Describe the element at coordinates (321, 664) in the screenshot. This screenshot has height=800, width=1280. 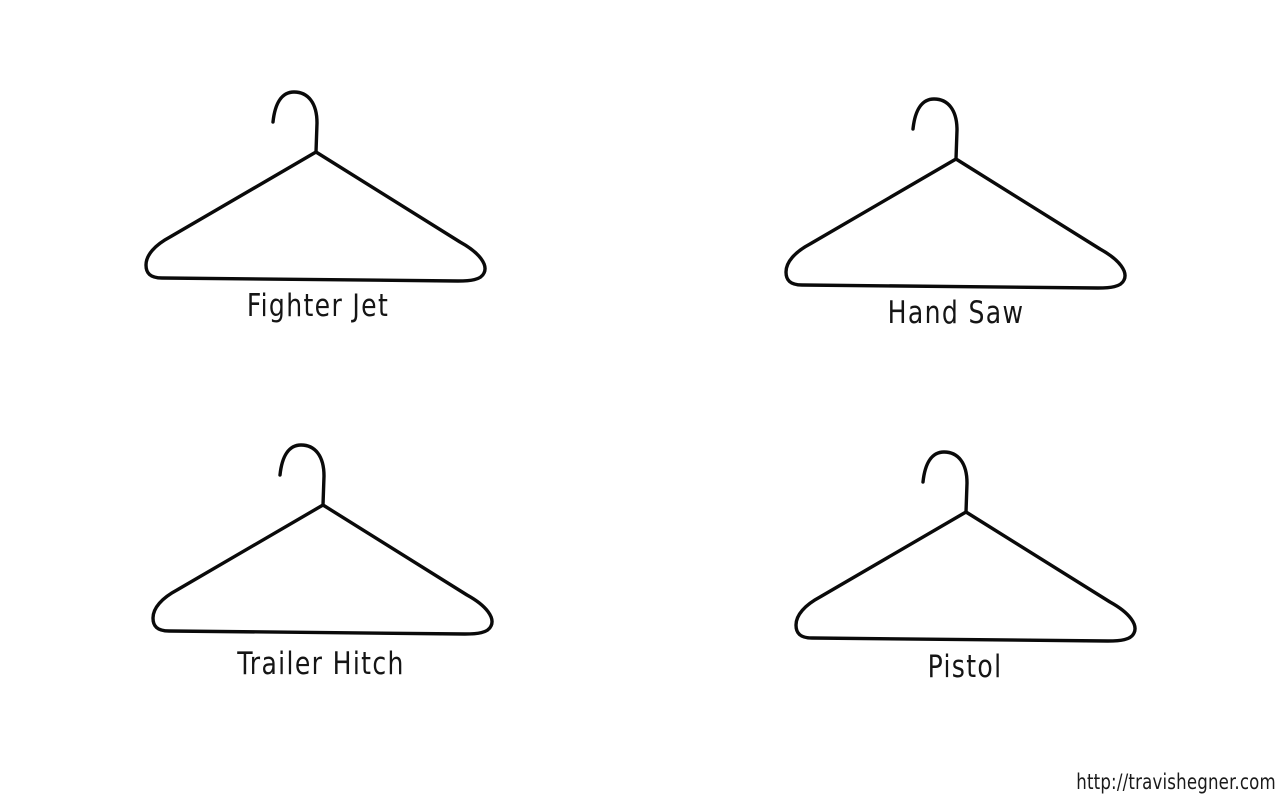
I see `hanger-label: Trailer Hitch` at that location.